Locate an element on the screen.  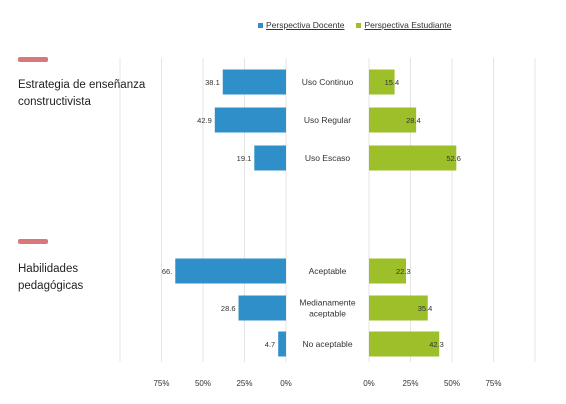
section-title-habilidades: Habilidades pedagógicas is located at coordinates (50, 278).